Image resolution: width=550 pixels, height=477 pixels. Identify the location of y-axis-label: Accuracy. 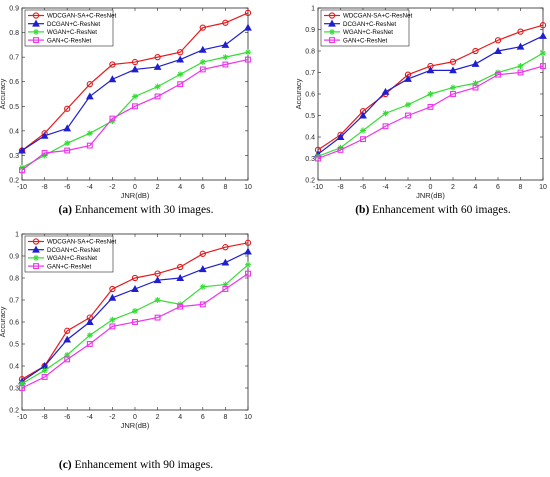
(298, 93).